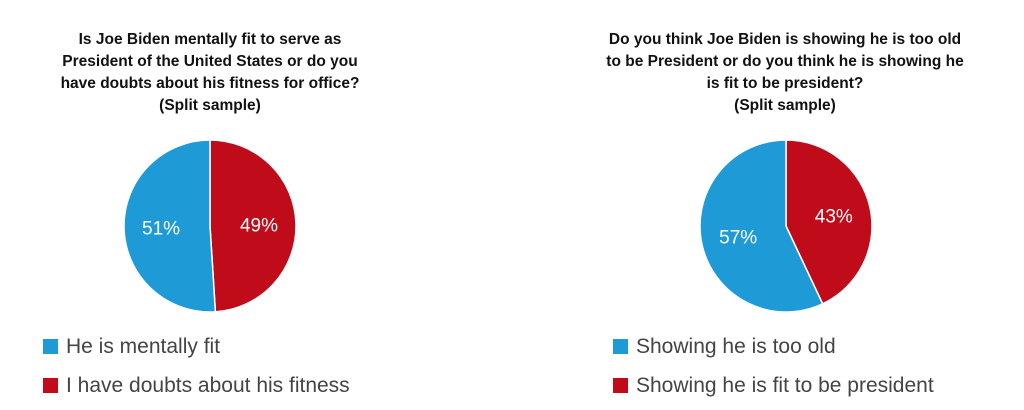 This screenshot has width=1024, height=410. Describe the element at coordinates (785, 83) in the screenshot. I see `chart-title-line: is fit to be president?` at that location.